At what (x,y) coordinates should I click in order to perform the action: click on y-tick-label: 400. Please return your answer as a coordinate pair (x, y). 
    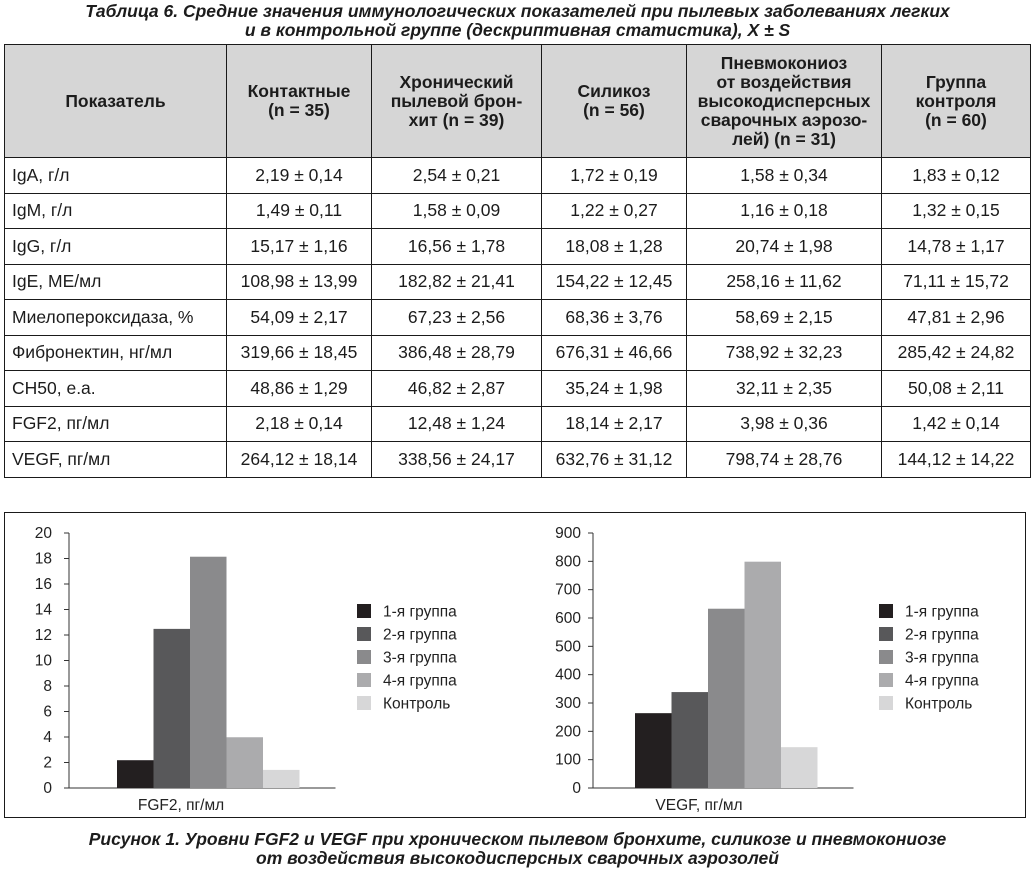
    Looking at the image, I should click on (568, 675).